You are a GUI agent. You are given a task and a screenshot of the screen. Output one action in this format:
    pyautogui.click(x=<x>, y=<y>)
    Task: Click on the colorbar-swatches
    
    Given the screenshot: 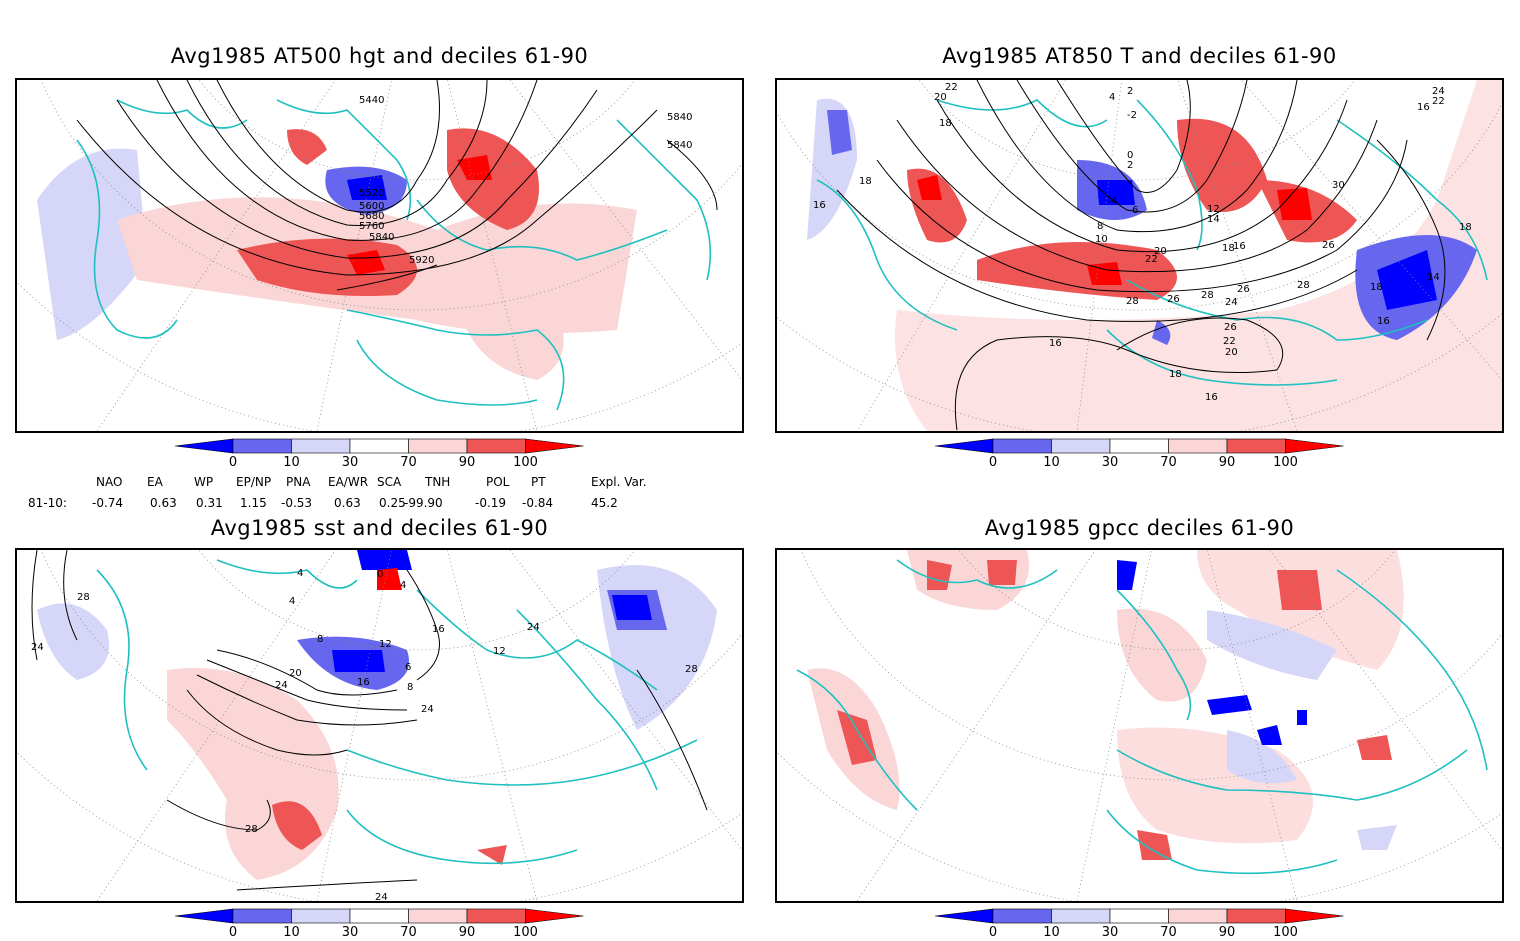 What is the action you would take?
    pyautogui.click(x=1139, y=916)
    